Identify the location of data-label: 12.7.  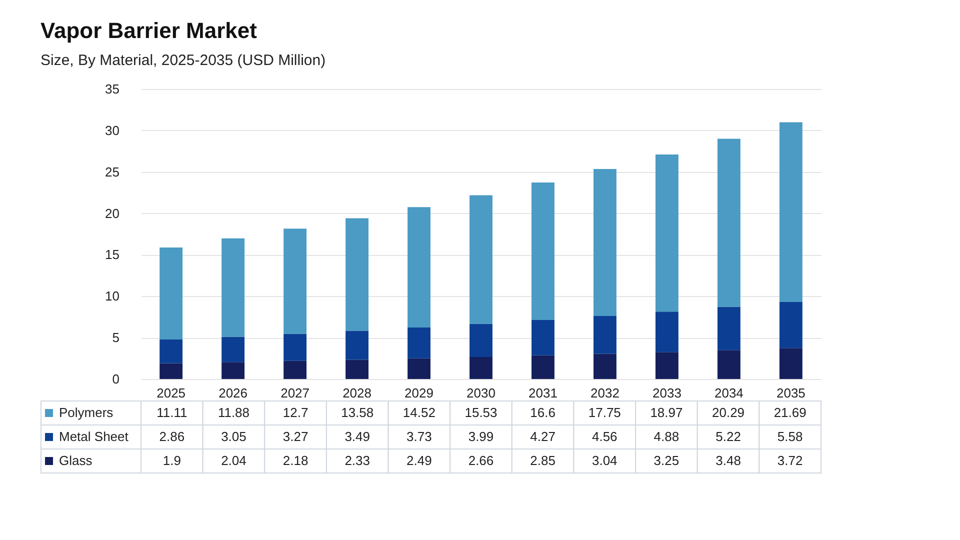
(295, 412).